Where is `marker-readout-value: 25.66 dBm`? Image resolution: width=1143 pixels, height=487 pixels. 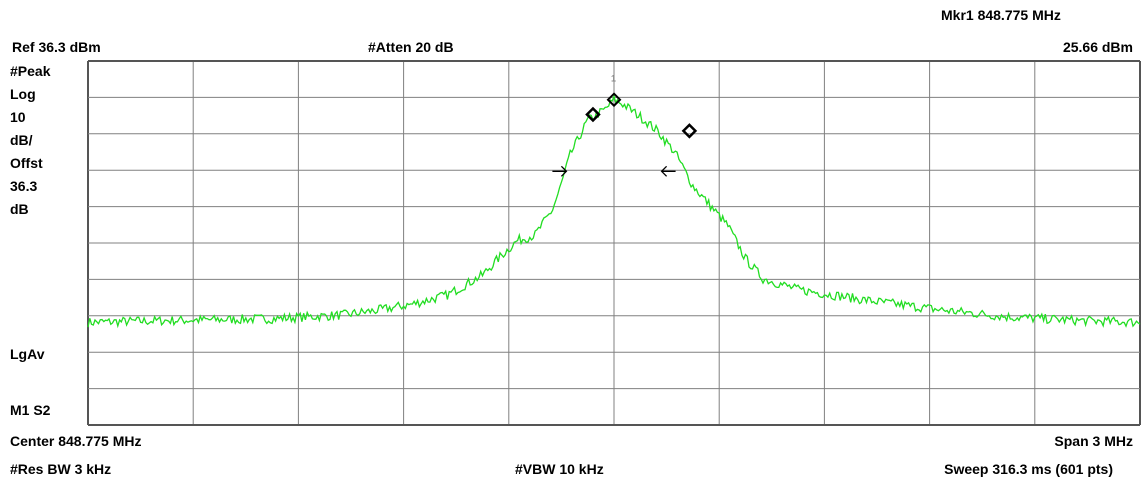 marker-readout-value: 25.66 dBm is located at coordinates (1097, 47).